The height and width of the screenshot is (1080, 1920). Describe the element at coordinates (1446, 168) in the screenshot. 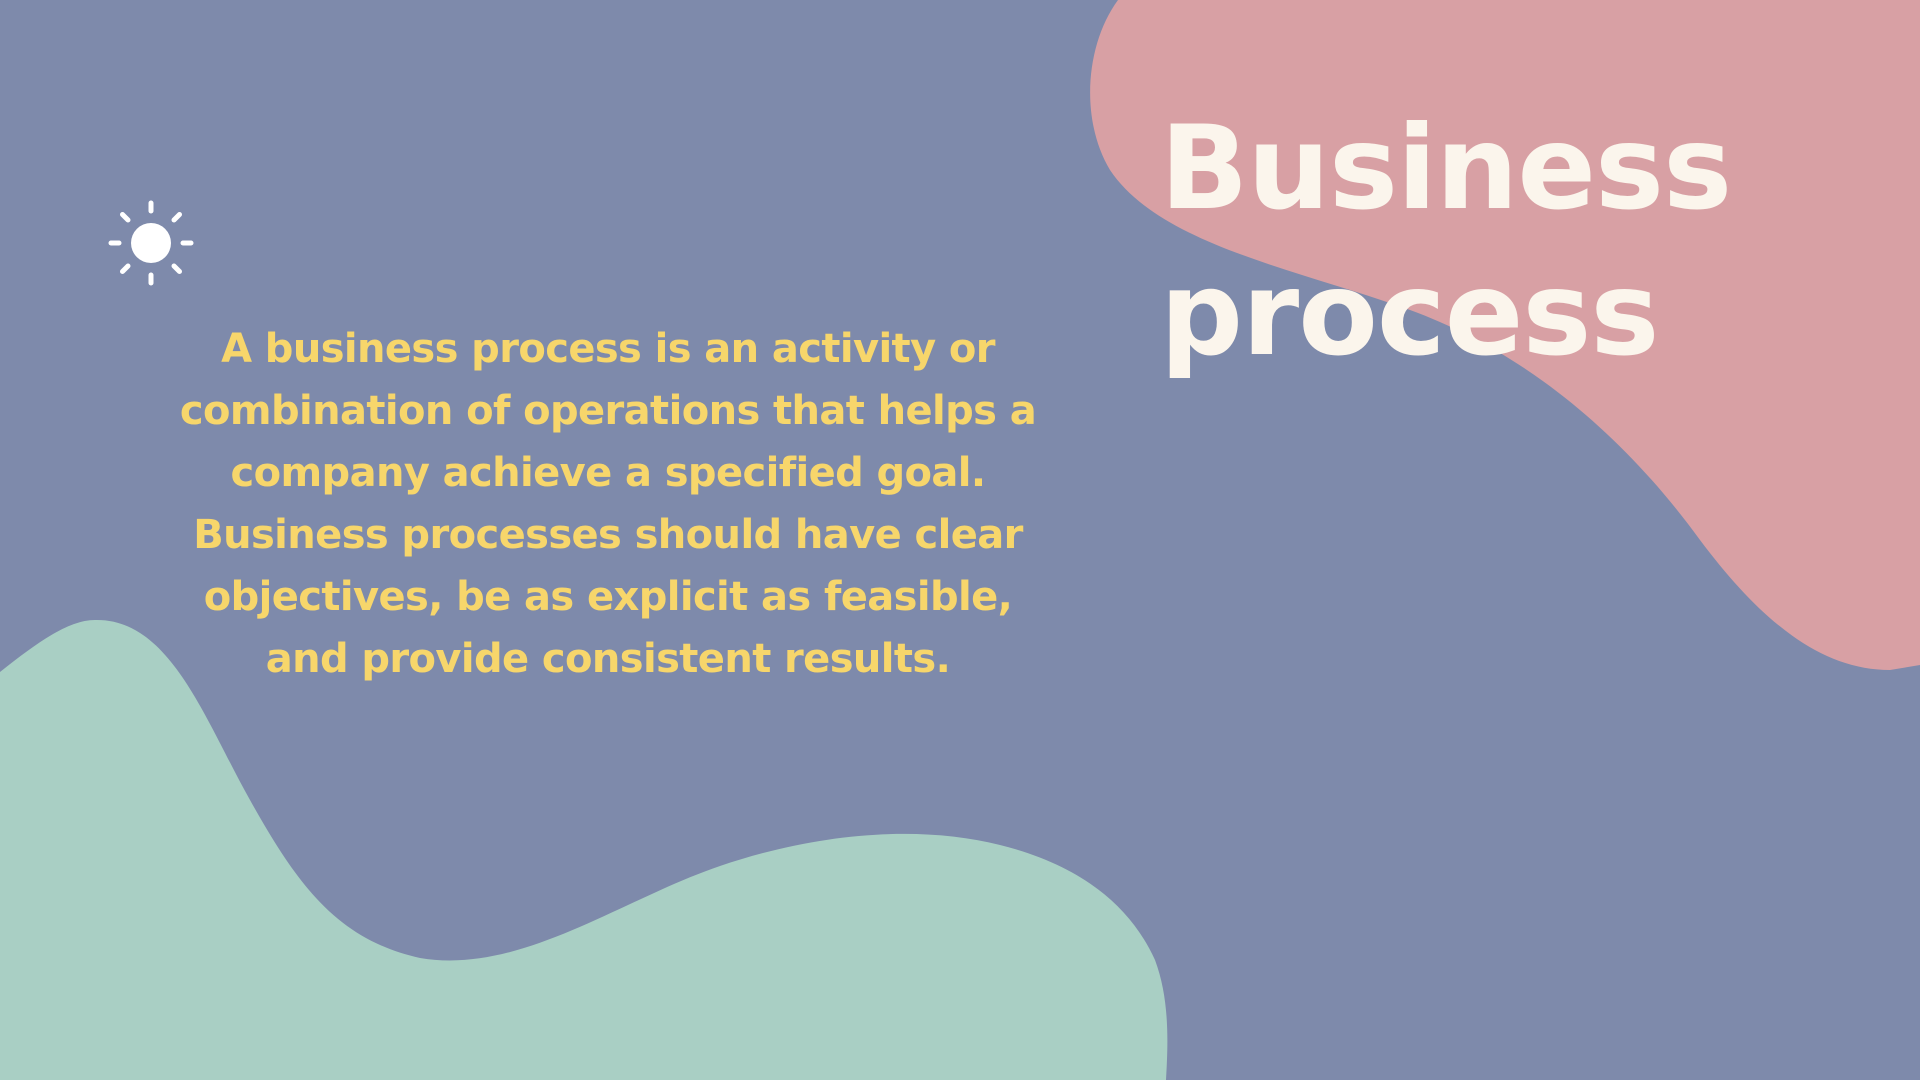

I see `slide-title-line-1: Business` at that location.